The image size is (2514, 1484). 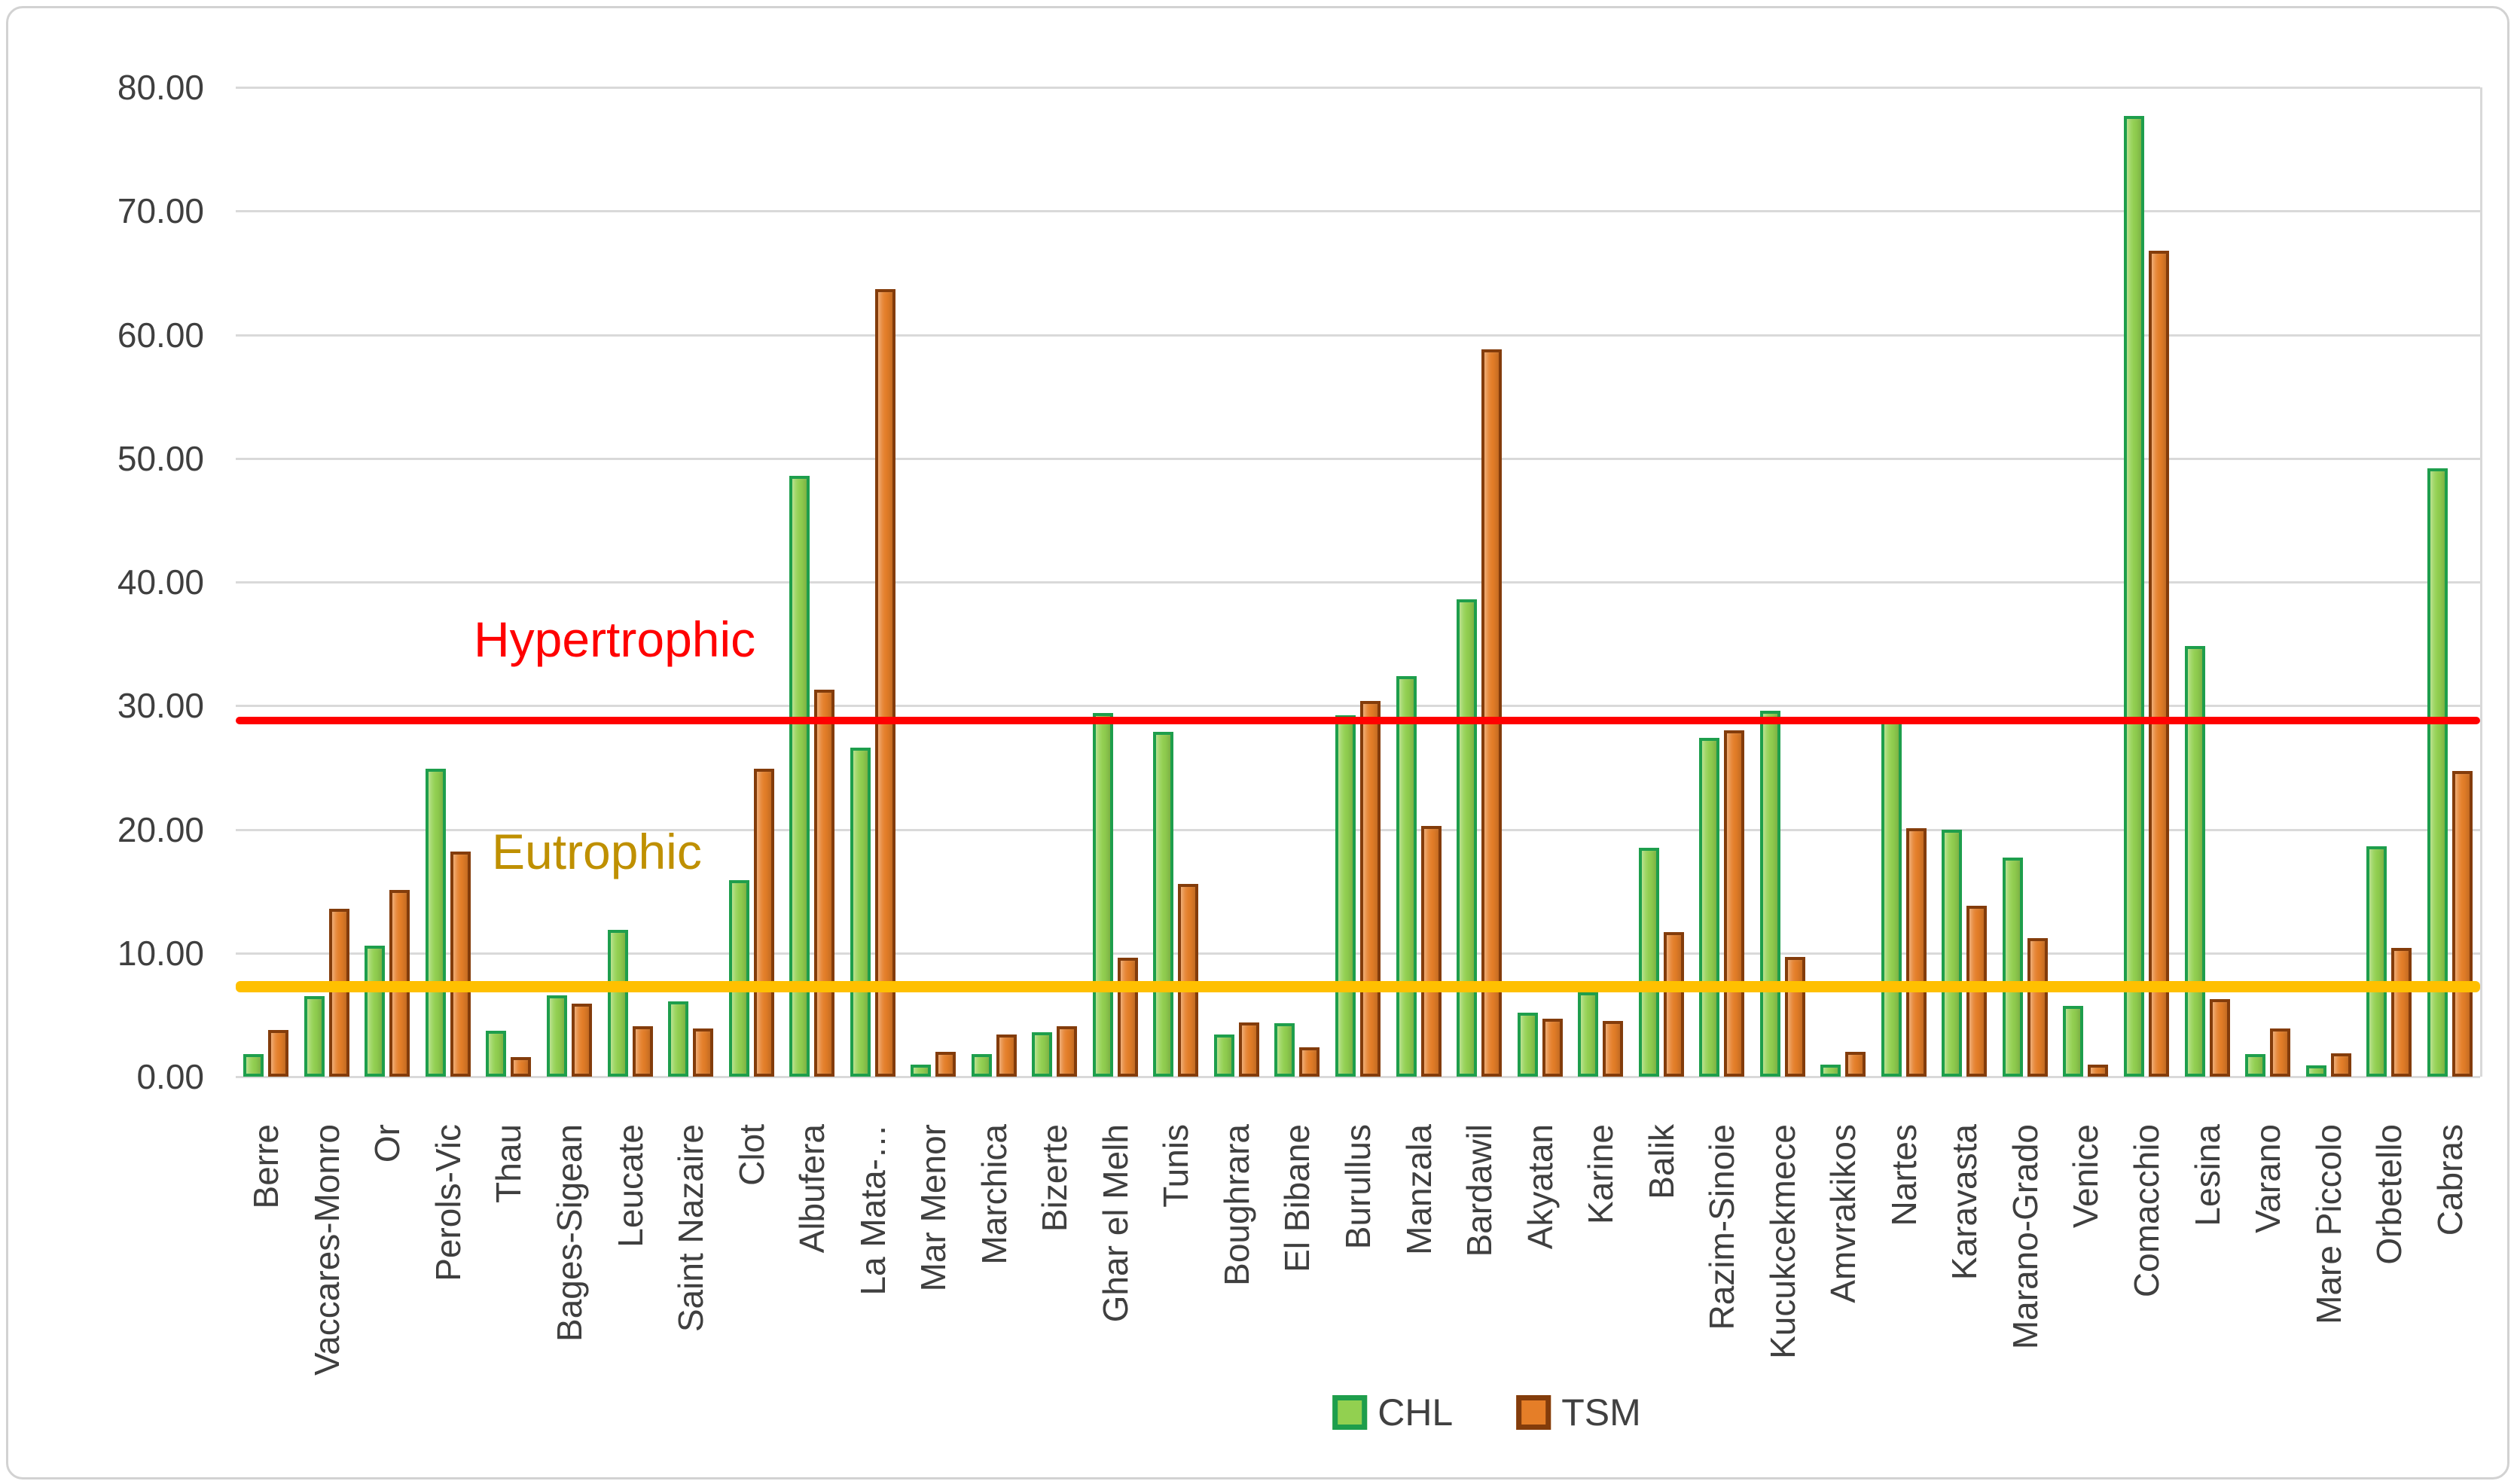 I want to click on x-label-razim-sinoie: Razim-Sinoie, so click(x=1722, y=1227).